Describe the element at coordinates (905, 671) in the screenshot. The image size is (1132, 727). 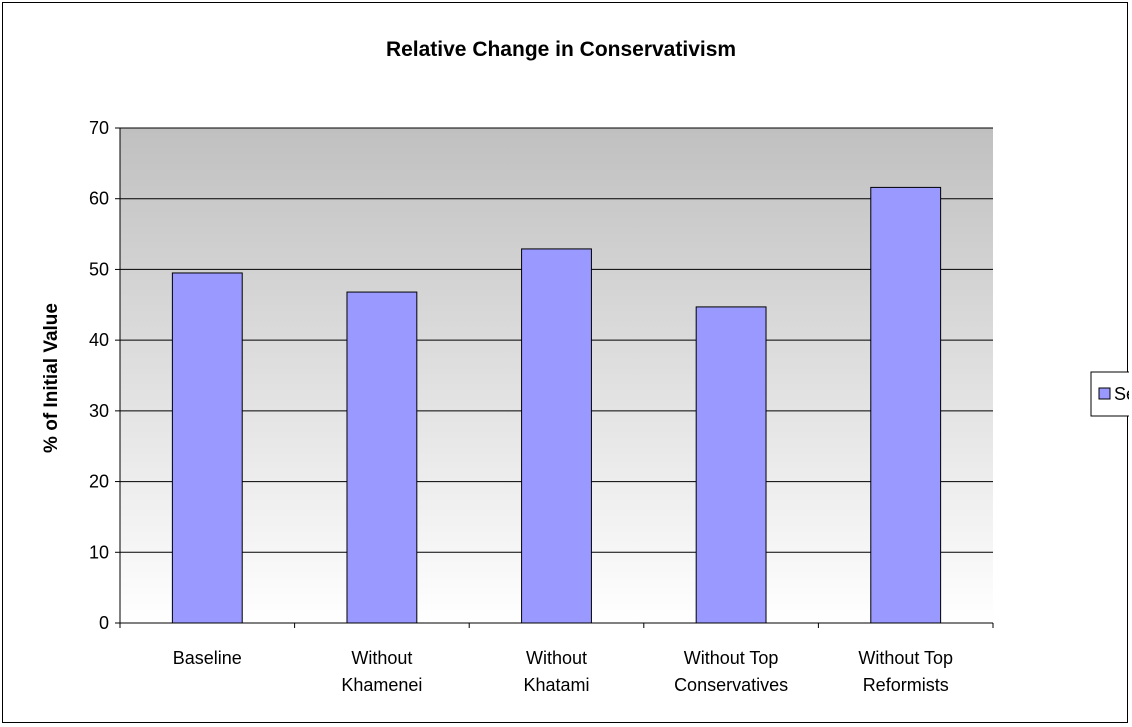
I see `category-label: Without Top Reformists` at that location.